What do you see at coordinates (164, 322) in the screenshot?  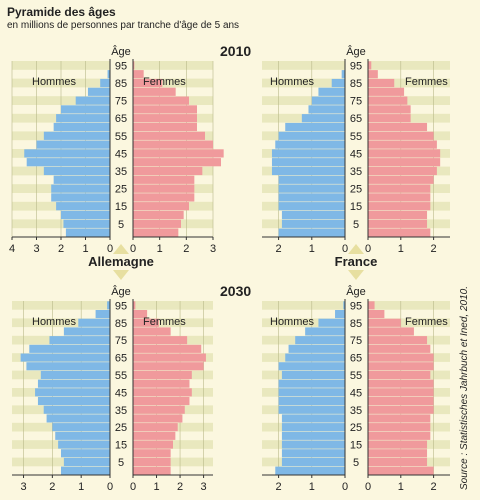 I see `women-label: Femmes` at bounding box center [164, 322].